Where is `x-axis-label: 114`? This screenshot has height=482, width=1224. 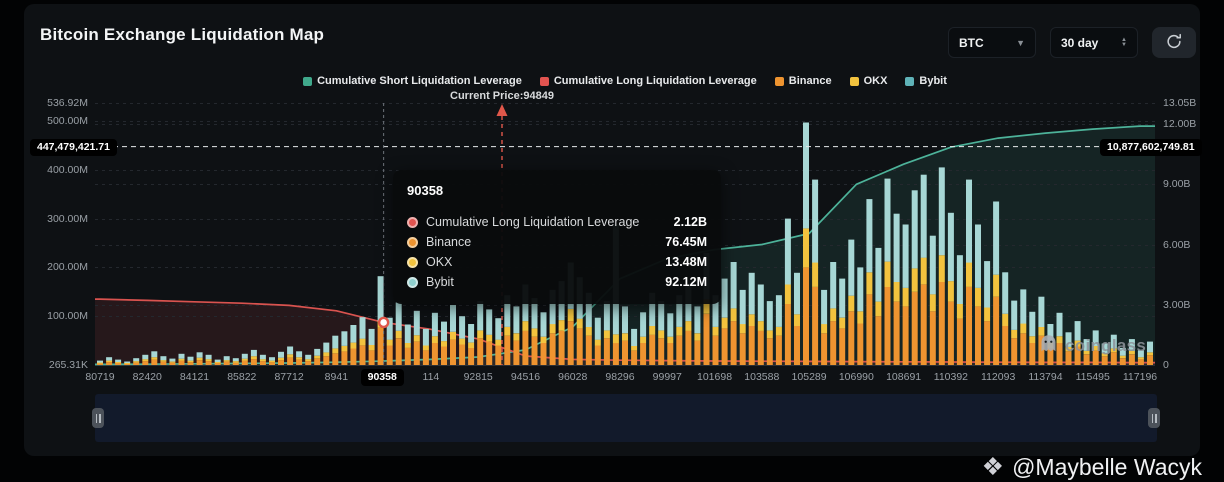
x-axis-label: 114 is located at coordinates (431, 377).